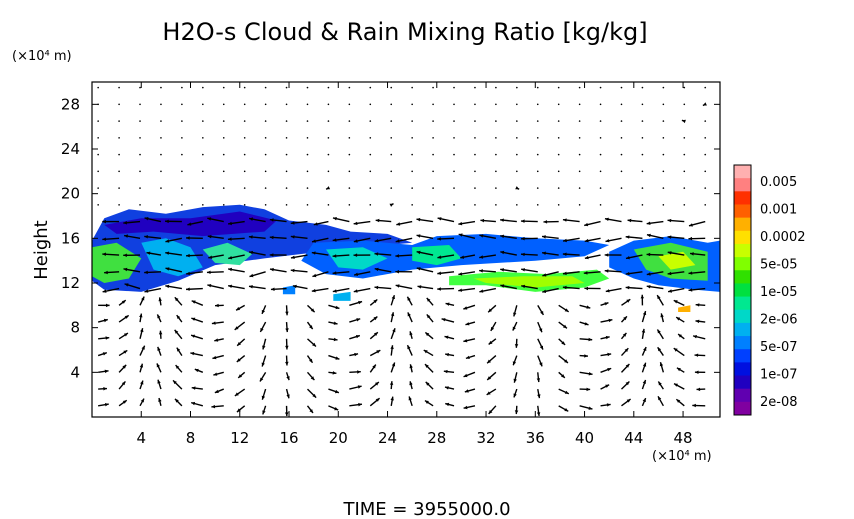  Describe the element at coordinates (404, 32) in the screenshot. I see `chart-title: H2O-s Cloud & Rain Mixing Ratio [kg/kg]` at that location.